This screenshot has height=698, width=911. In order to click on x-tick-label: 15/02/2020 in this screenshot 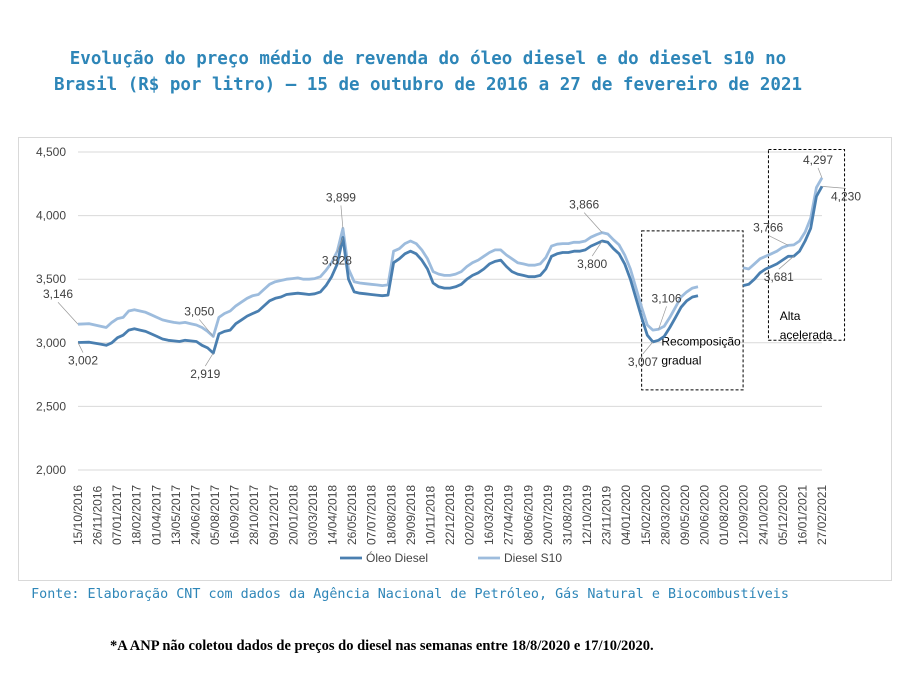, I will do `click(646, 515)`.